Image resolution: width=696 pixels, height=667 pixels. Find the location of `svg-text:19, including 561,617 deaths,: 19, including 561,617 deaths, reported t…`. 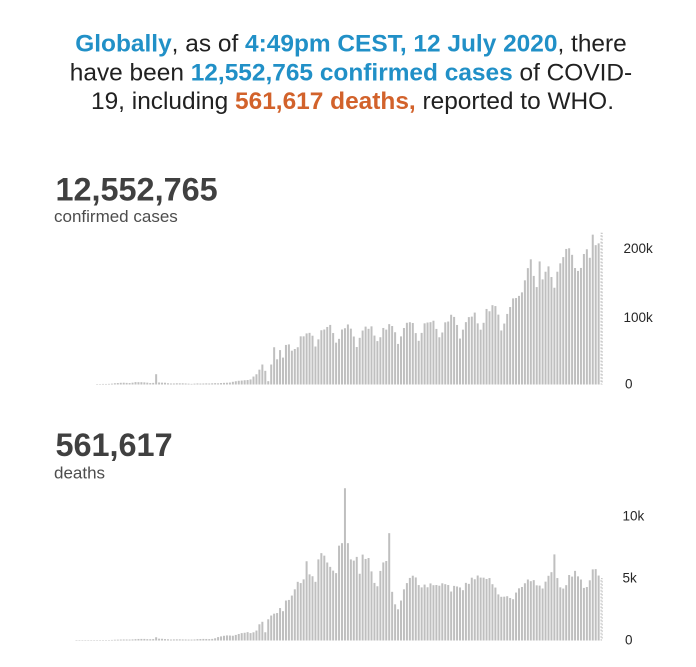

svg-text:19, including 561,617 deaths,: 19, including 561,617 deaths, reported t… is located at coordinates (352, 101).